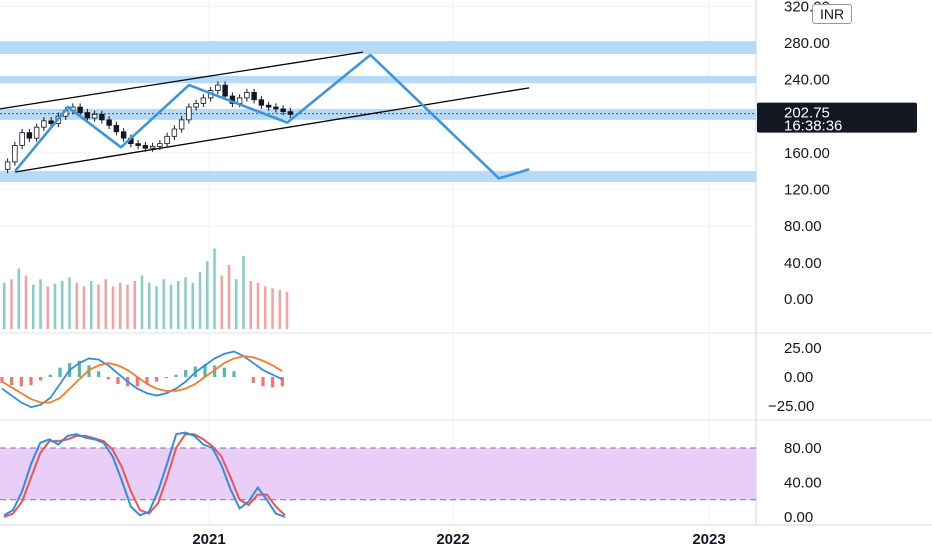 This screenshot has width=932, height=550. What do you see at coordinates (803, 226) in the screenshot?
I see `price-tick-label: 80.00` at bounding box center [803, 226].